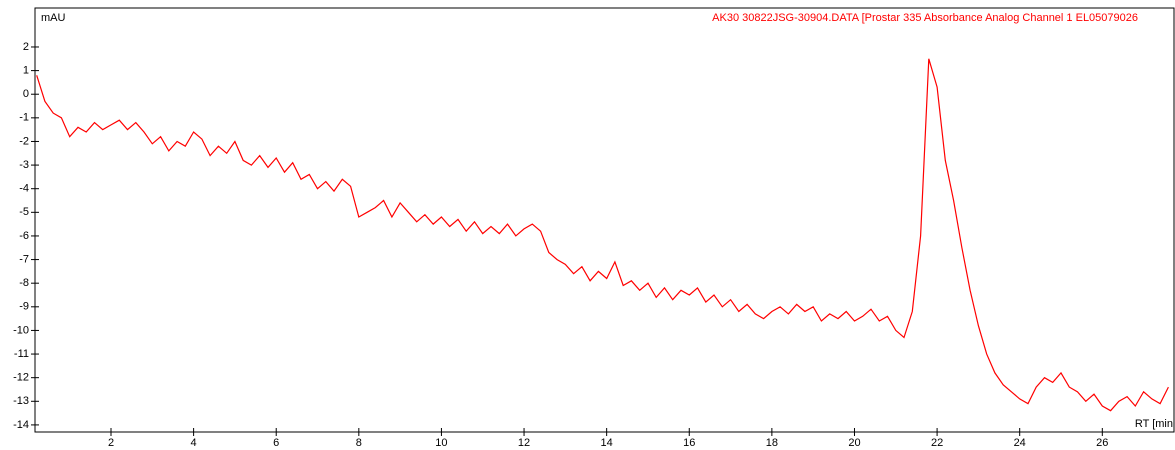  I want to click on x-tick-label: 8, so click(359, 443).